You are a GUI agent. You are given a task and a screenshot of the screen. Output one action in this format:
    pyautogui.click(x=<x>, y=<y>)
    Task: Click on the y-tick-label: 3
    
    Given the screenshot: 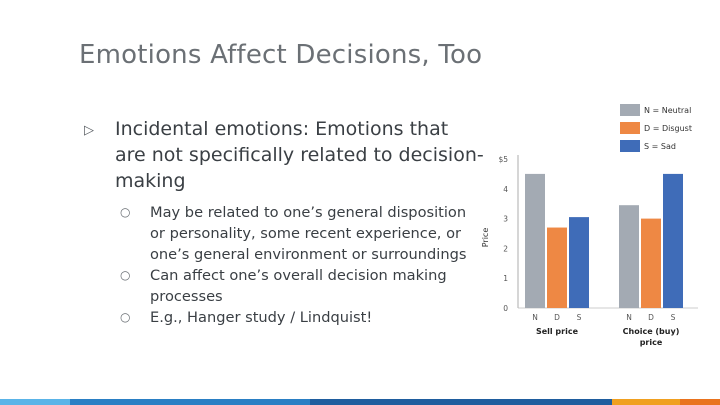 What is the action you would take?
    pyautogui.click(x=505, y=219)
    